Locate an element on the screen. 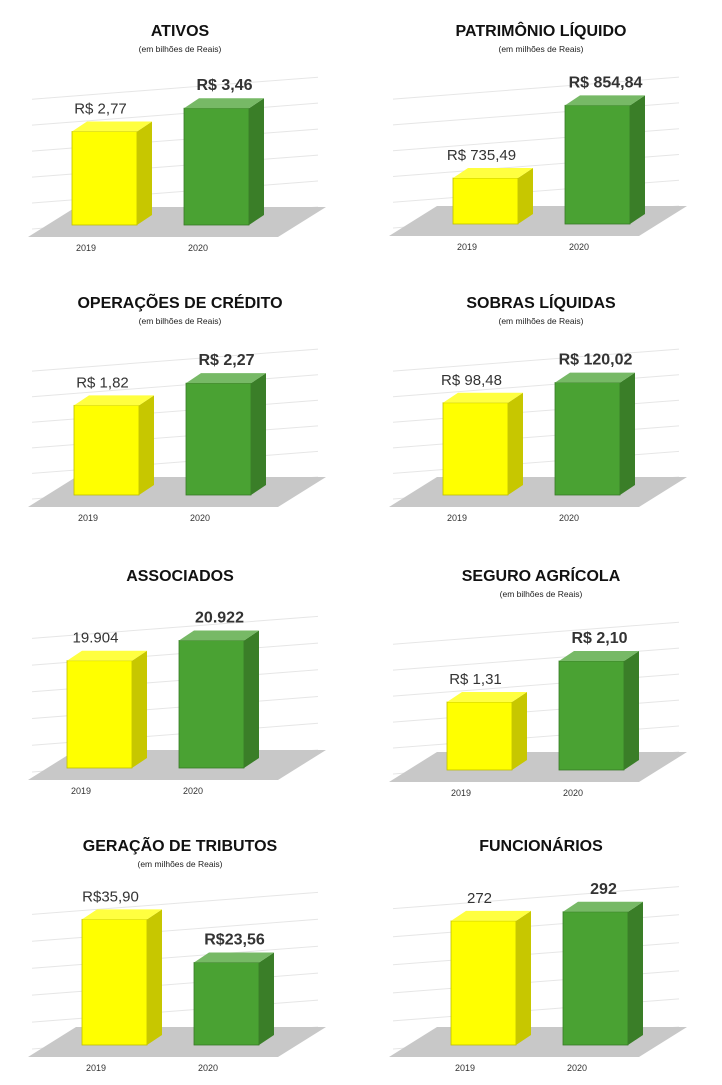 This screenshot has height=1085, width=722. value-label-2020: R$ 3,46 is located at coordinates (224, 85).